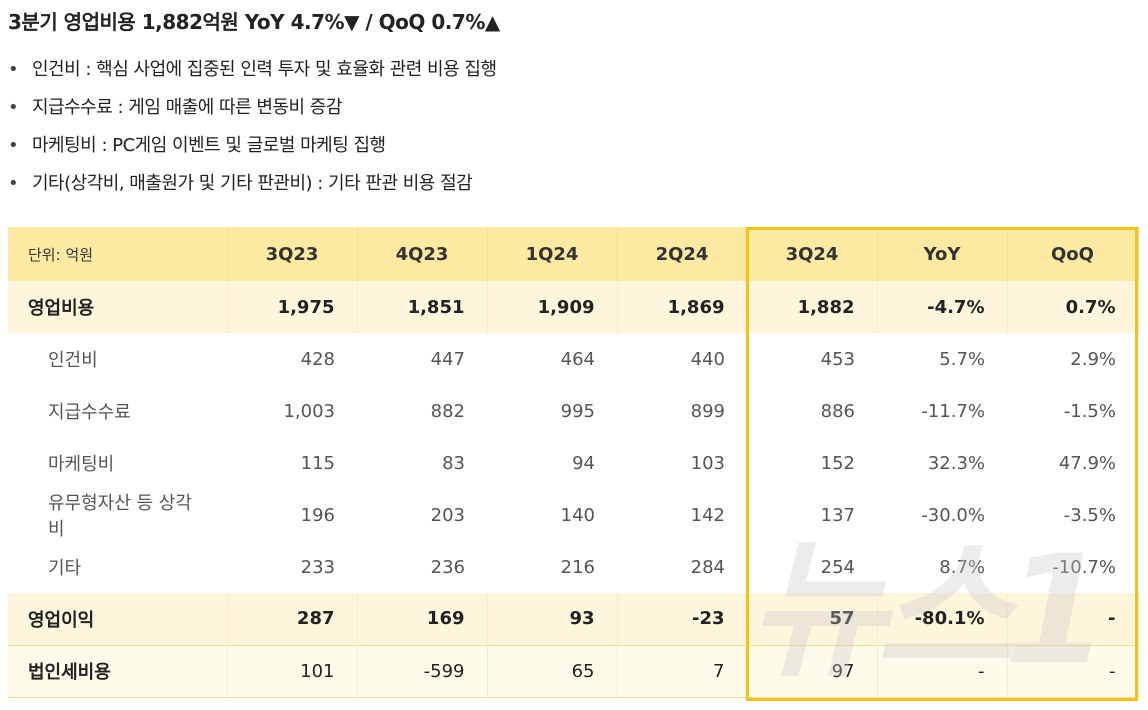 Image resolution: width=1148 pixels, height=710 pixels. Describe the element at coordinates (252, 109) in the screenshot. I see `bullet: 지급수수료 : 게임 매출에 따른 변동비 증감` at that location.